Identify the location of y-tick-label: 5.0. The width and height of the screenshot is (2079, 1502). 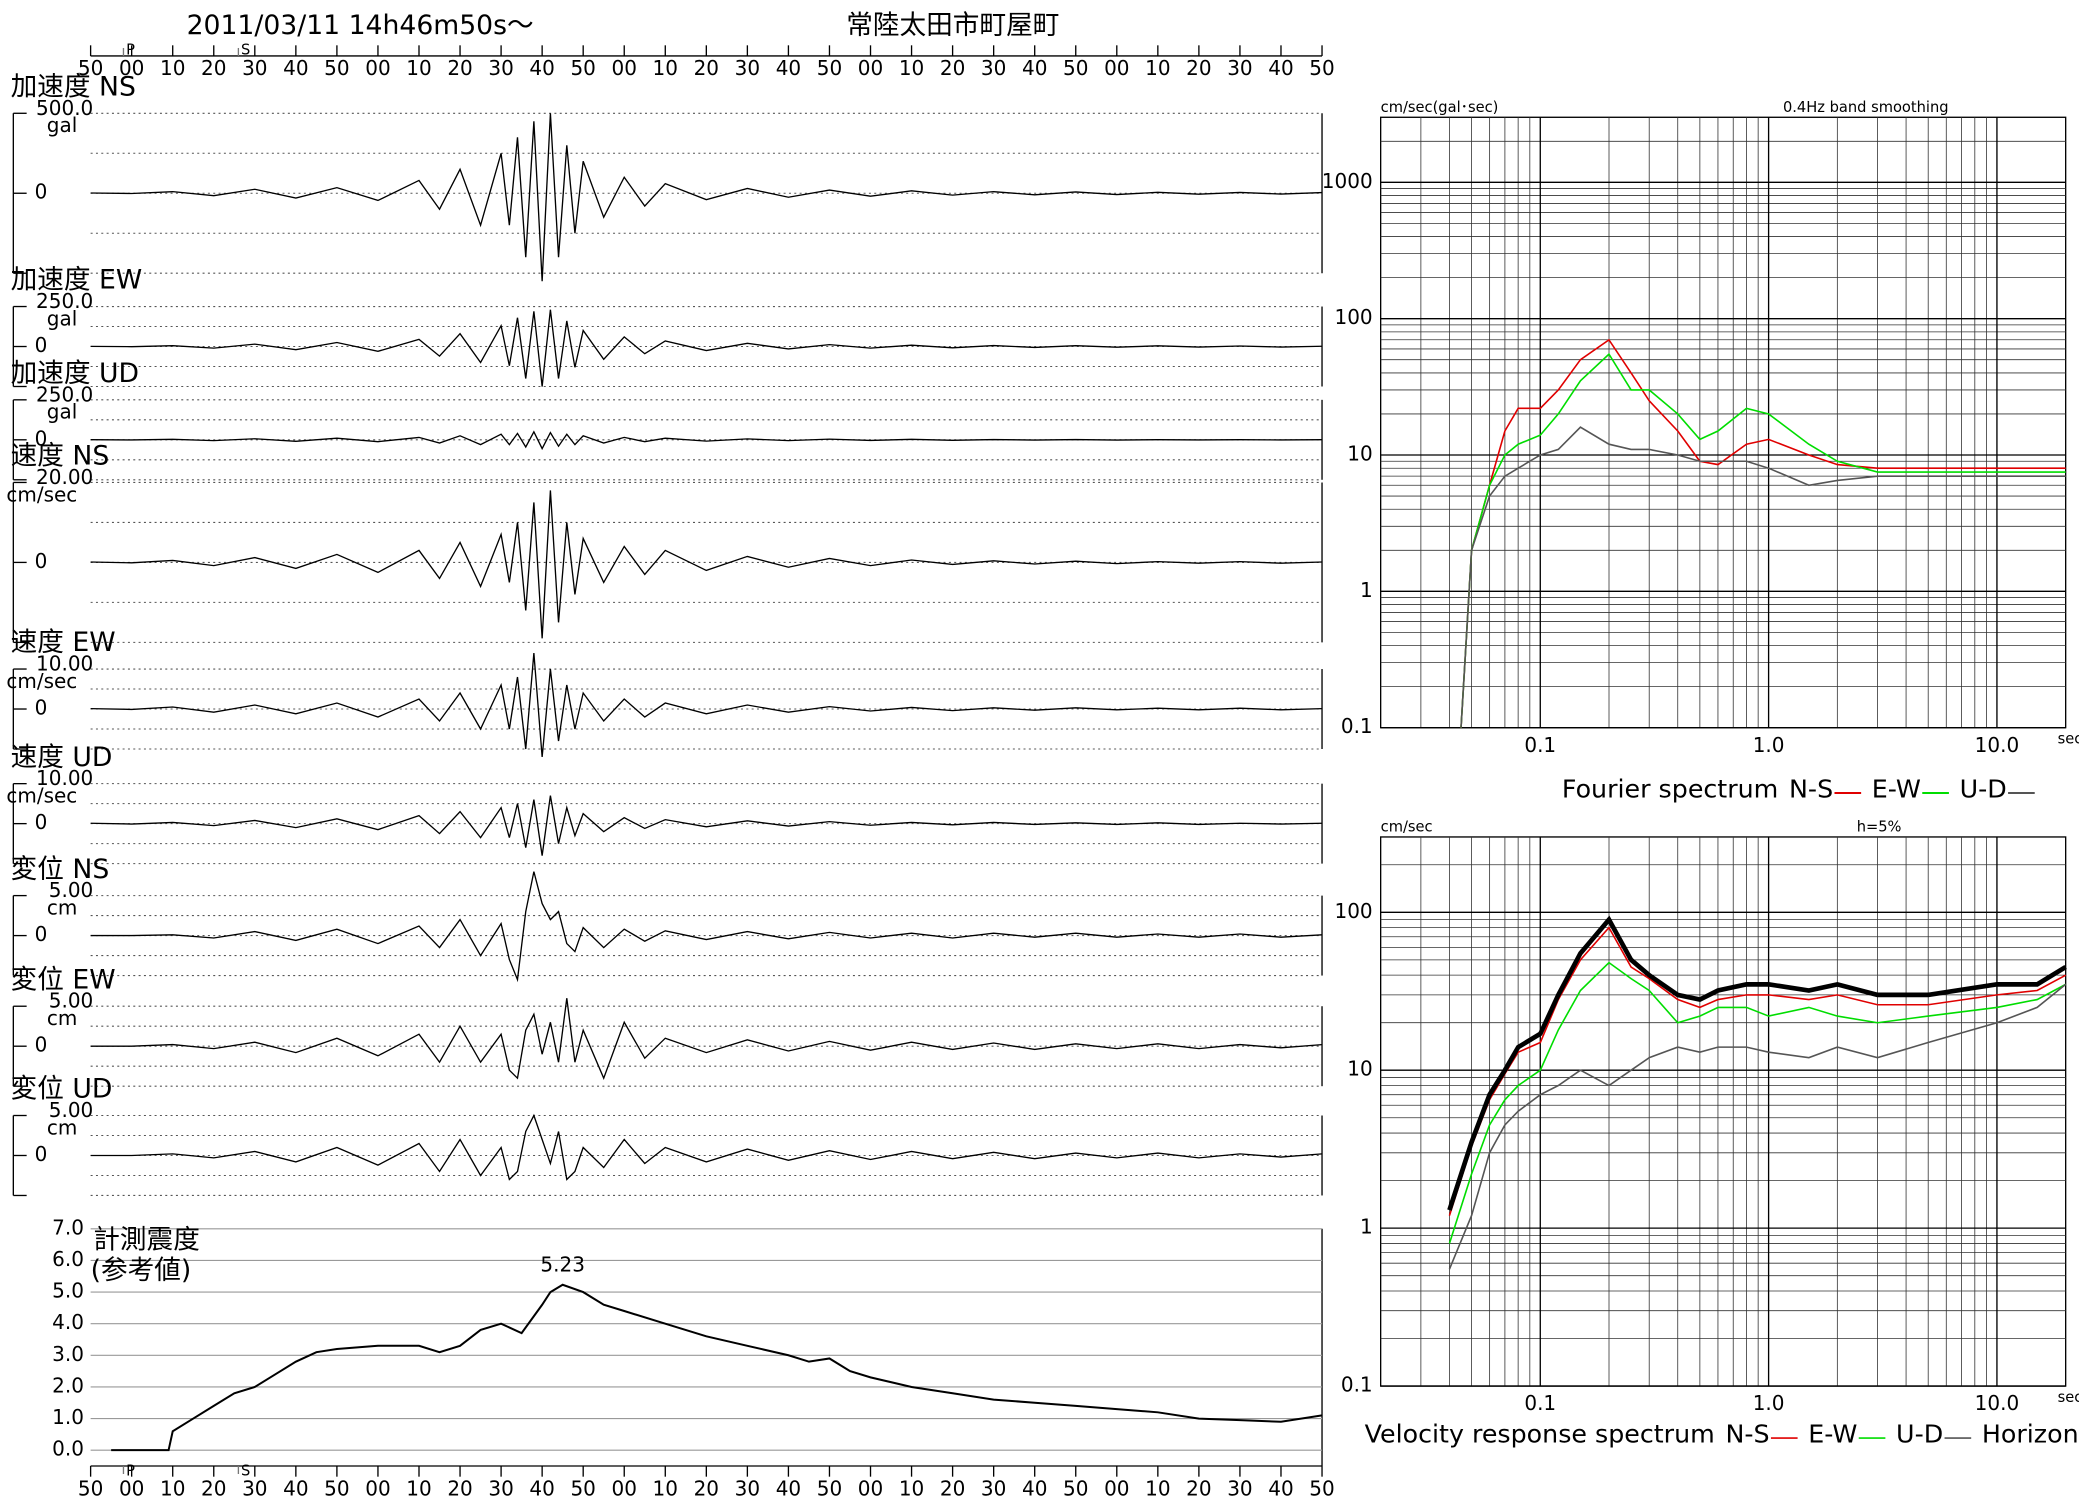
(68, 1291).